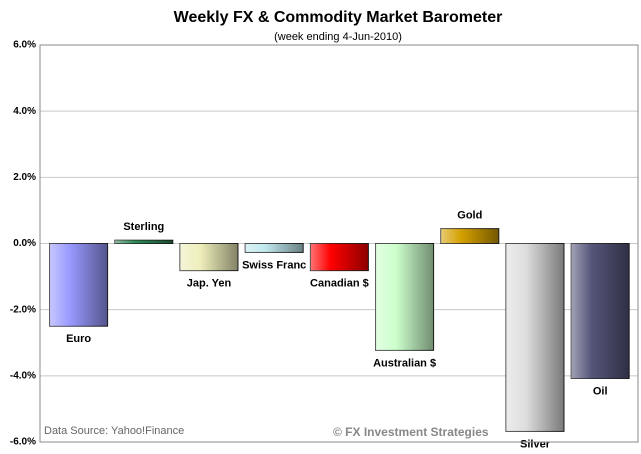  Describe the element at coordinates (469, 216) in the screenshot. I see `category-label: Gold` at that location.